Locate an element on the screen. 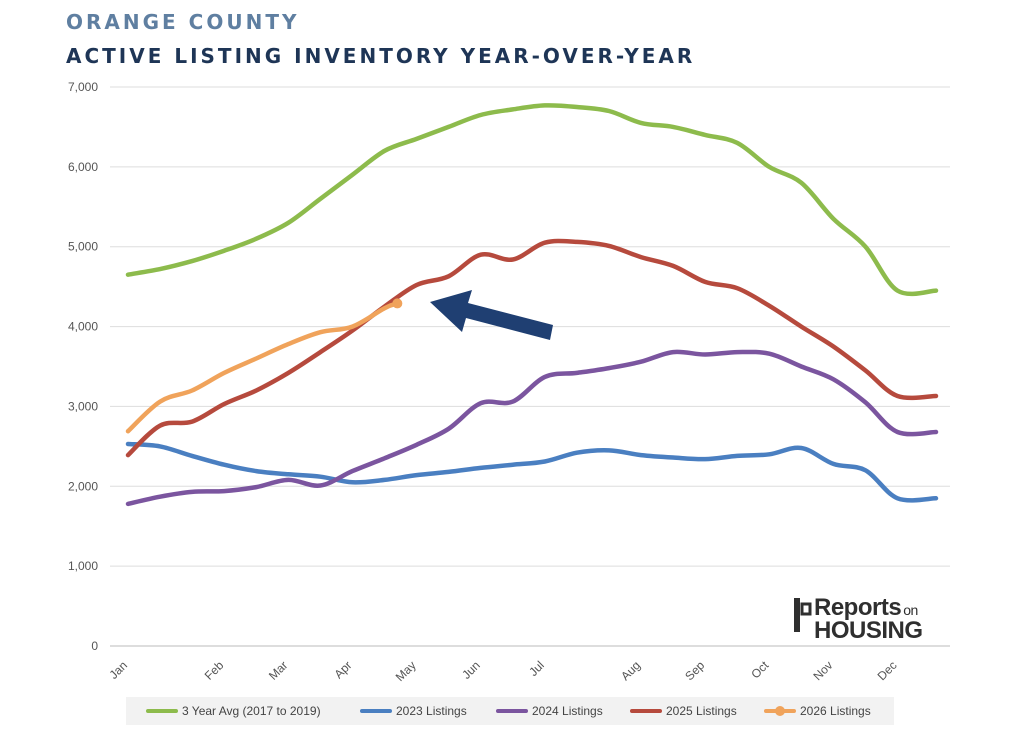 Image resolution: width=1024 pixels, height=736 pixels. logo-mark-icon is located at coordinates (803, 615).